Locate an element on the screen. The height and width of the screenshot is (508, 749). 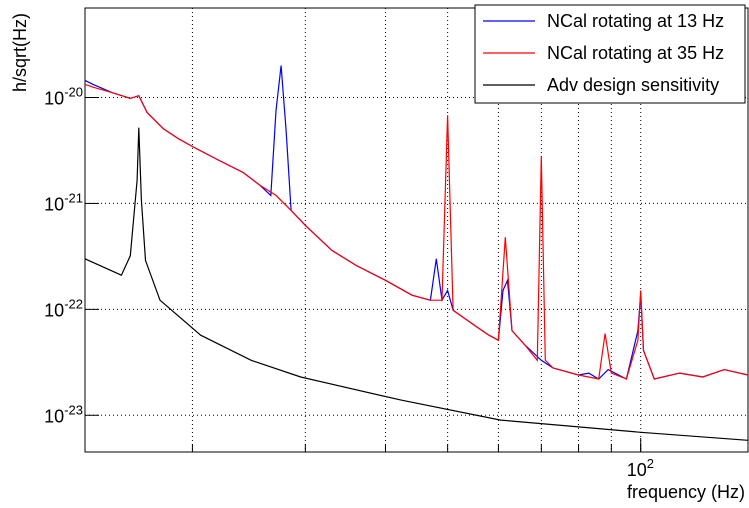
x-axis-label: frequency (Hz) is located at coordinates (686, 492).